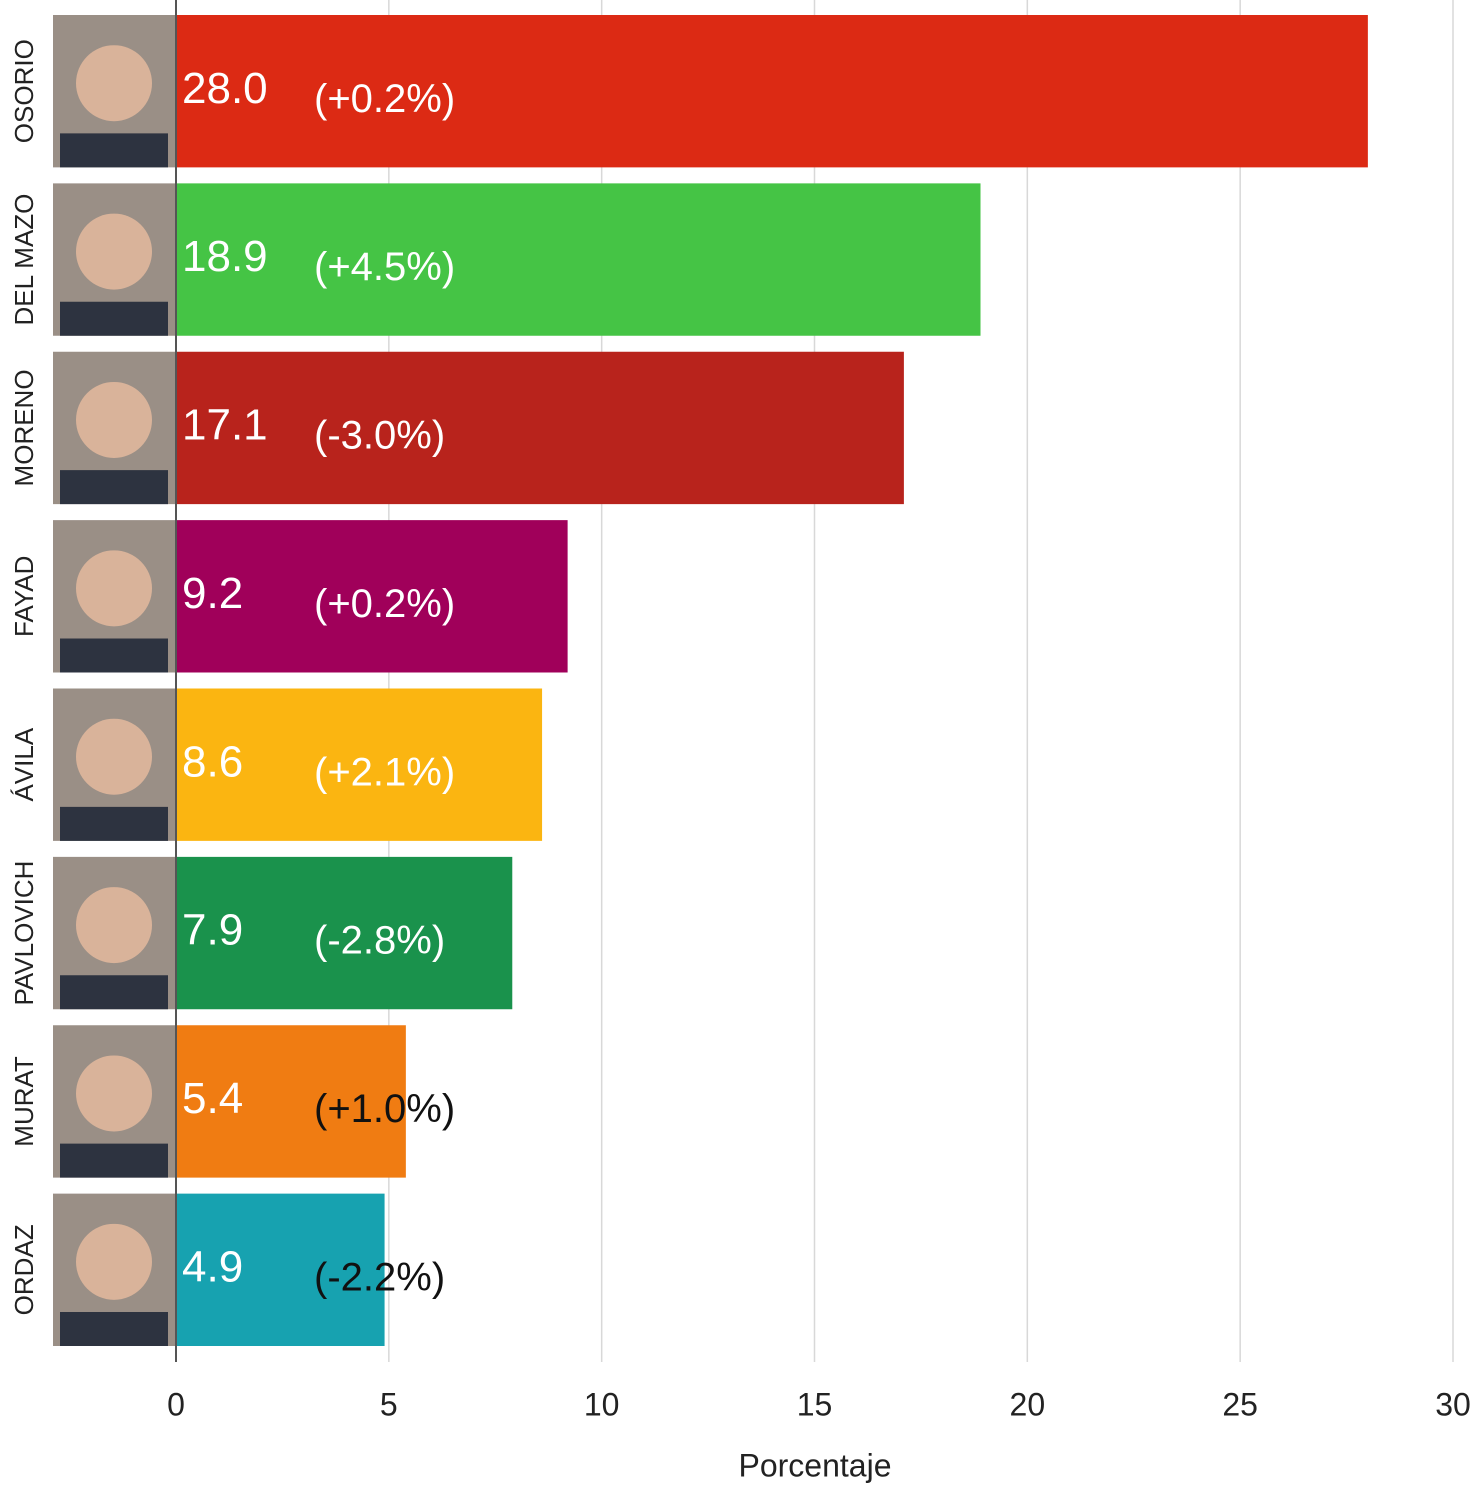 The height and width of the screenshot is (1486, 1476). Describe the element at coordinates (176, 1404) in the screenshot. I see `x-tick-label: 0` at that location.